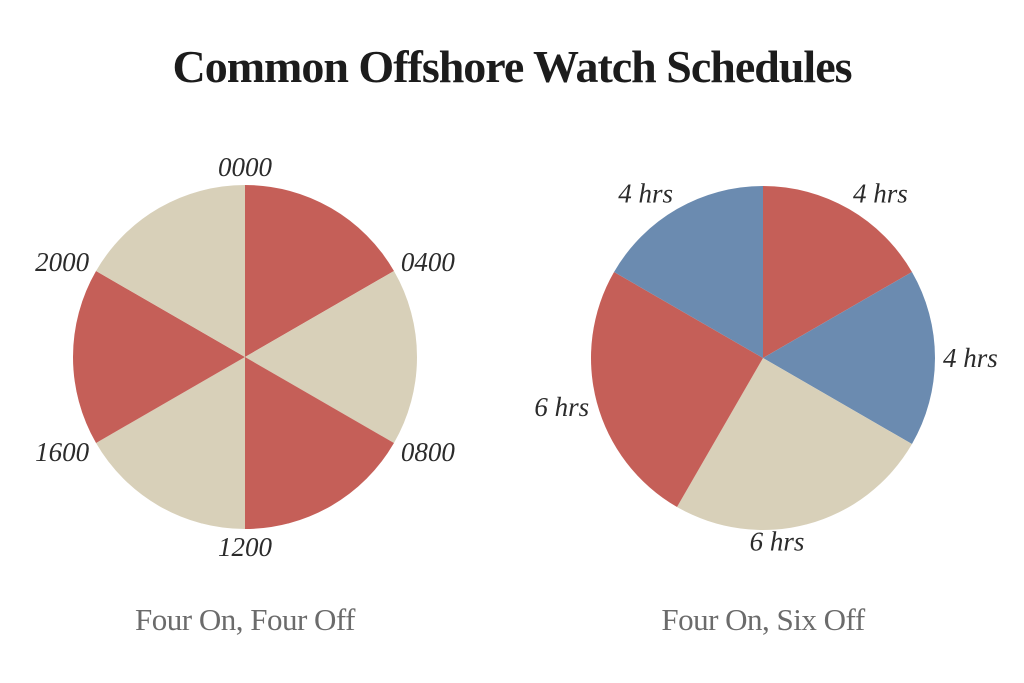 The height and width of the screenshot is (683, 1024). I want to click on chart-caption-four-on-six-off: Four On, Six Off, so click(763, 619).